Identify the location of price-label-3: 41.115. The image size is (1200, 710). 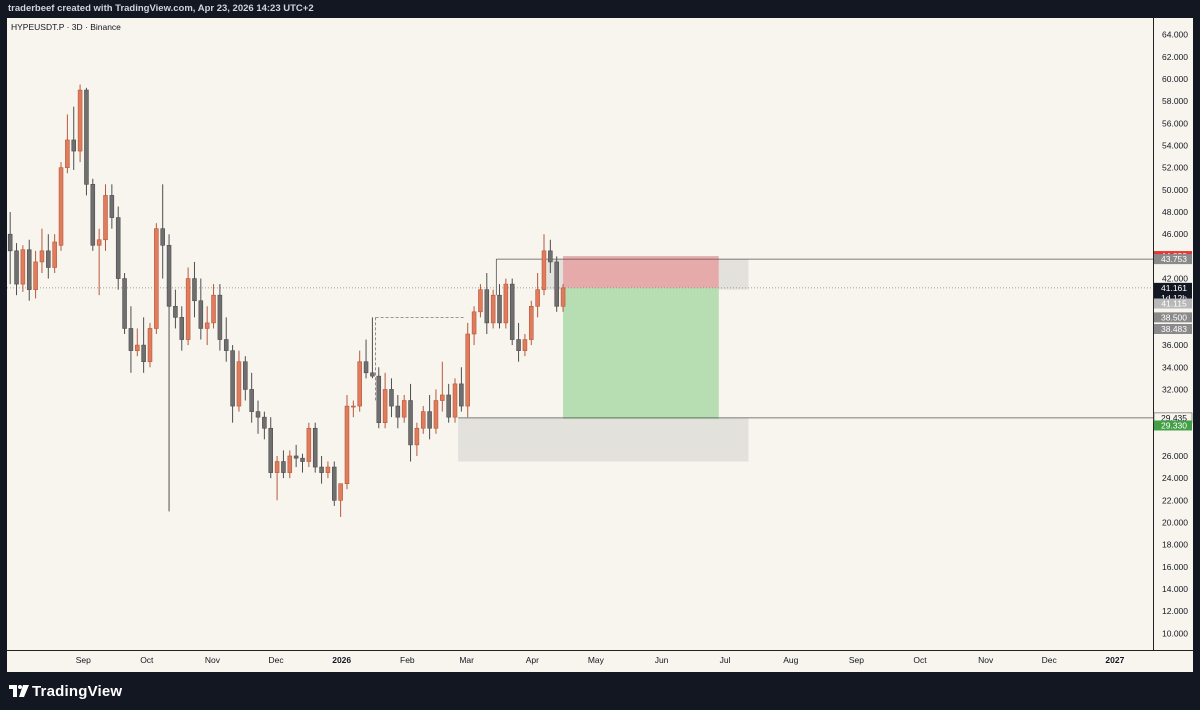
(1173, 303).